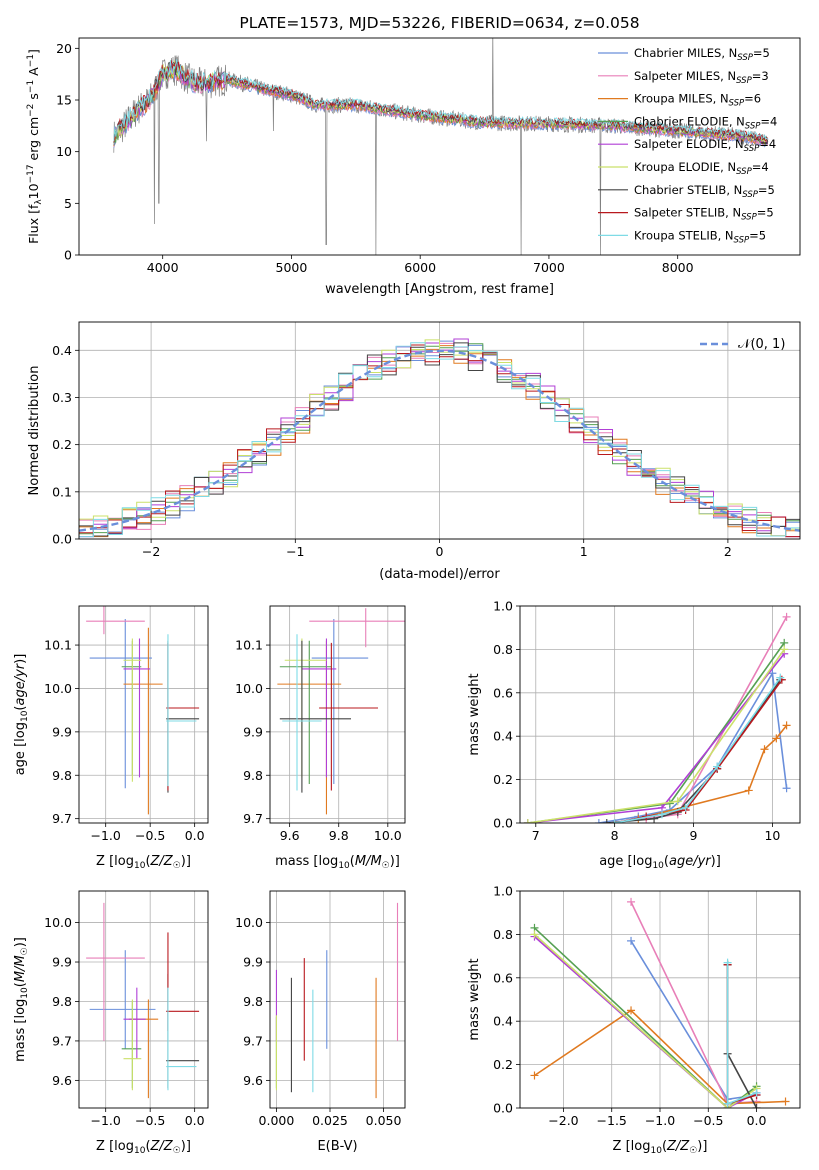  I want to click on histogram-series, so click(439, 440).